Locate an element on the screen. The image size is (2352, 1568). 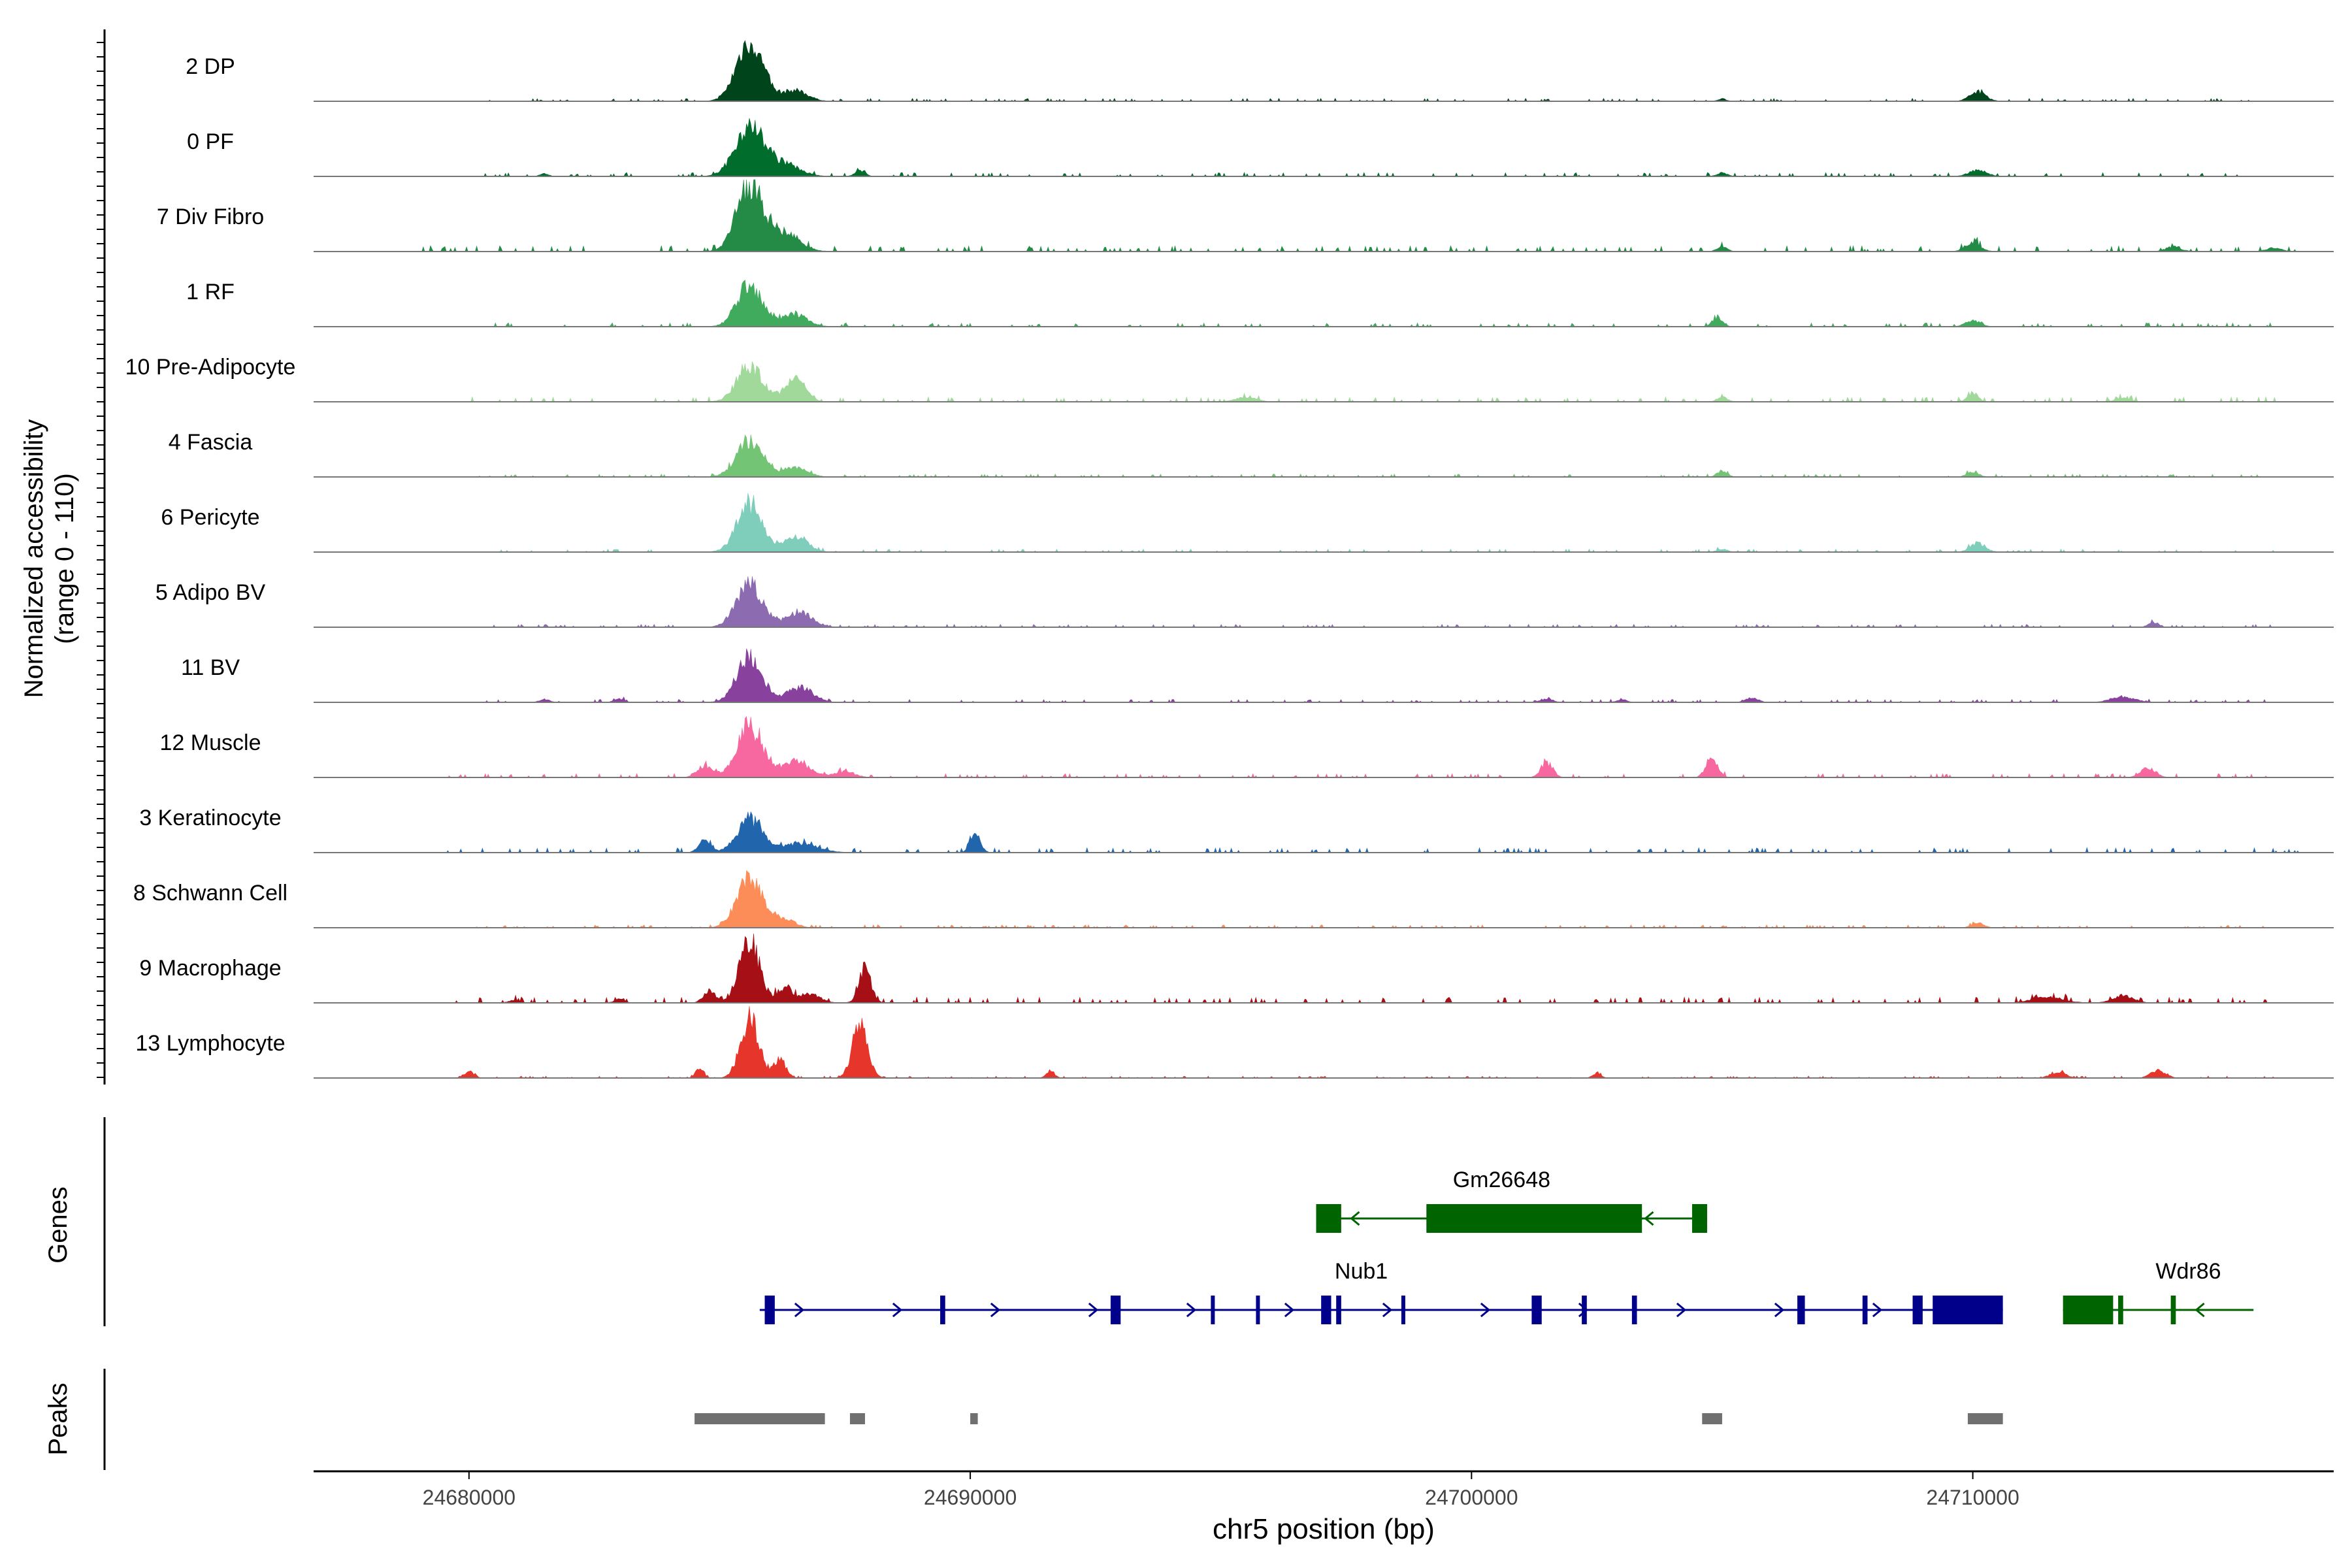
track-label: 6 Pericyte is located at coordinates (210, 517).